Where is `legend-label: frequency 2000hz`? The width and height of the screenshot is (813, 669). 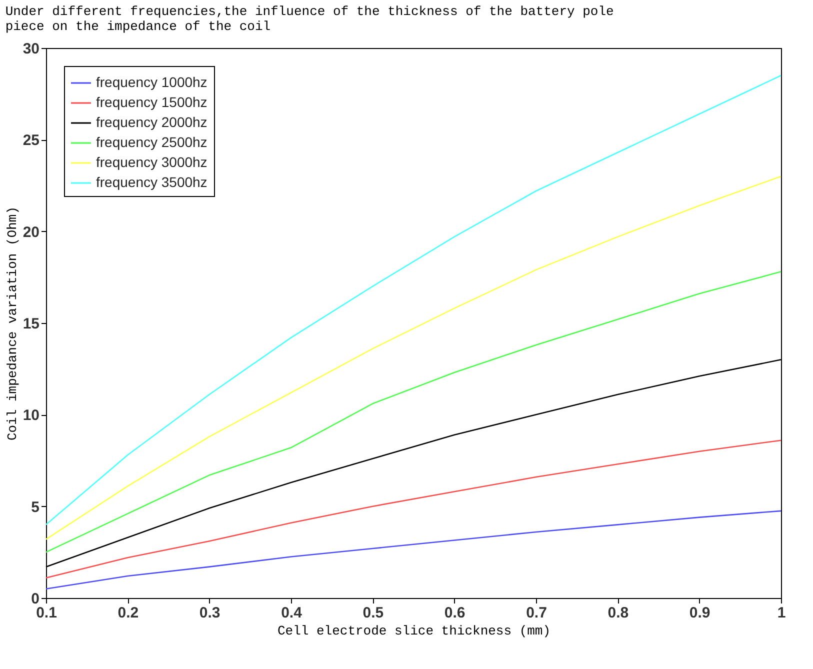
legend-label: frequency 2000hz is located at coordinates (152, 122).